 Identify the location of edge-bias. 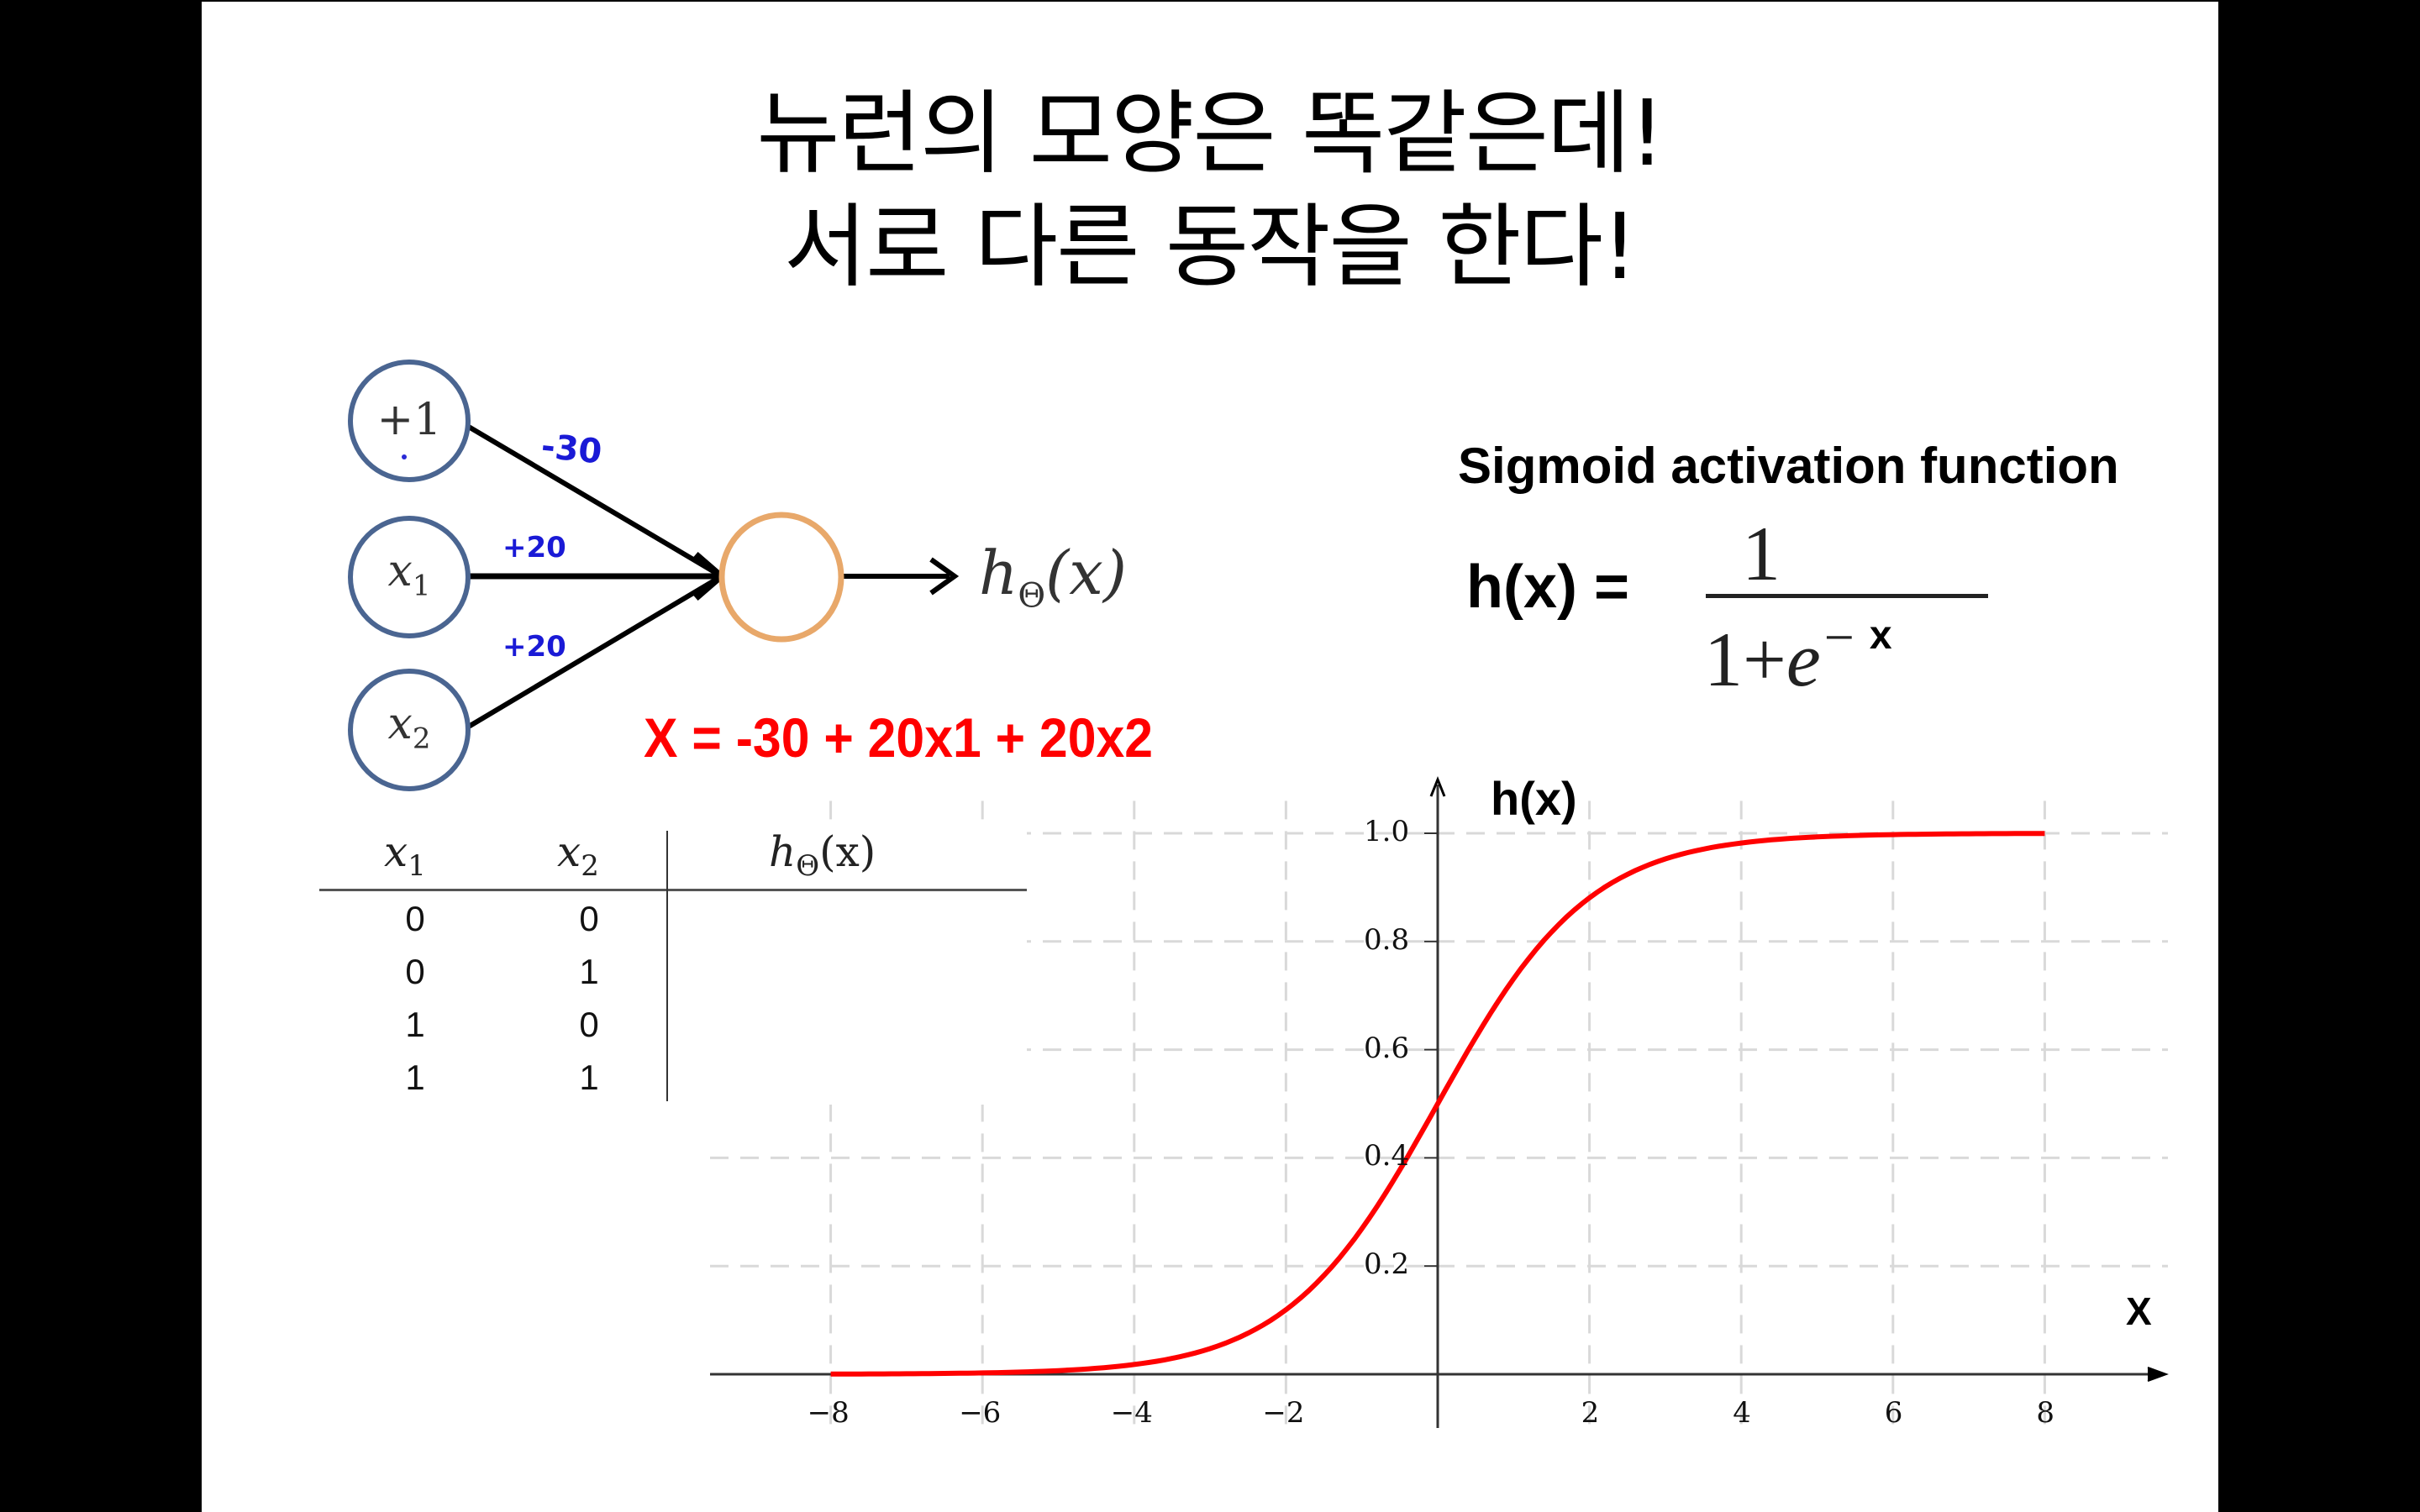
(592, 499).